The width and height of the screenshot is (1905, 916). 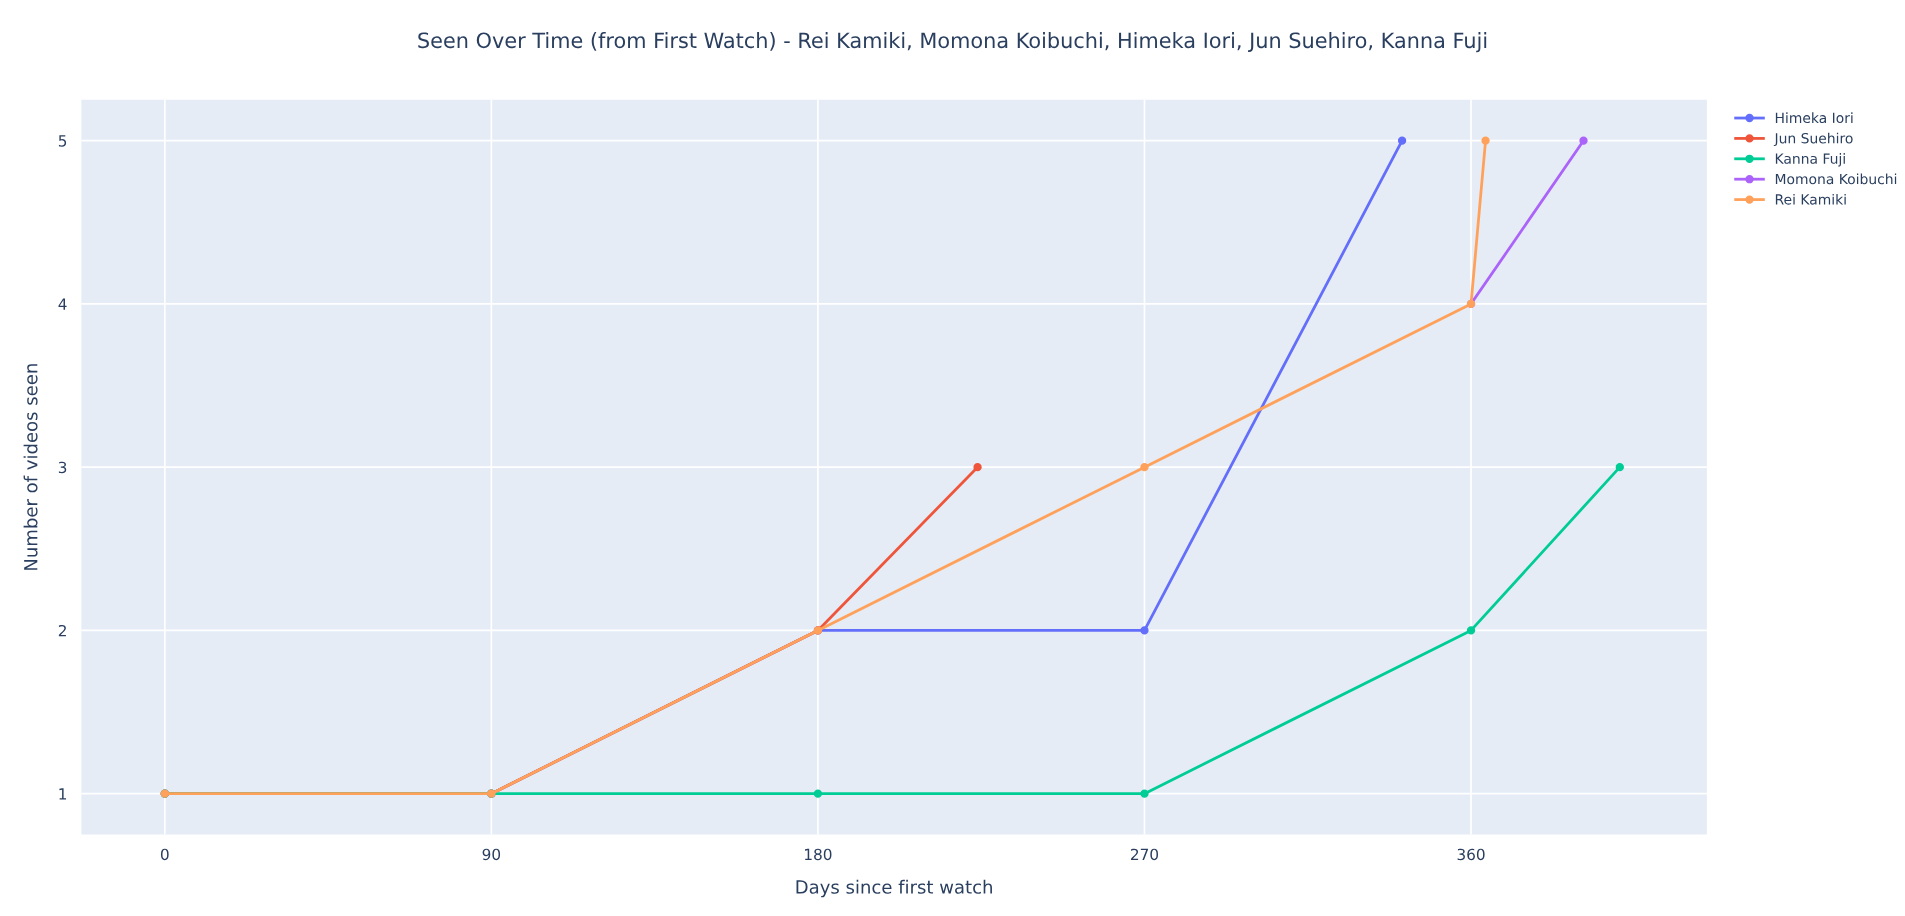 What do you see at coordinates (1836, 179) in the screenshot?
I see `legend-label: Momona Koibuchi` at bounding box center [1836, 179].